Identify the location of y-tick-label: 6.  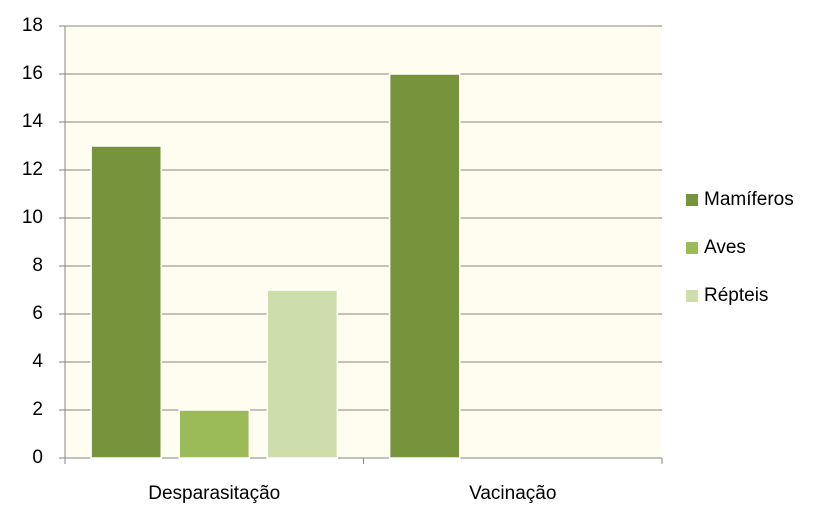
(37, 313).